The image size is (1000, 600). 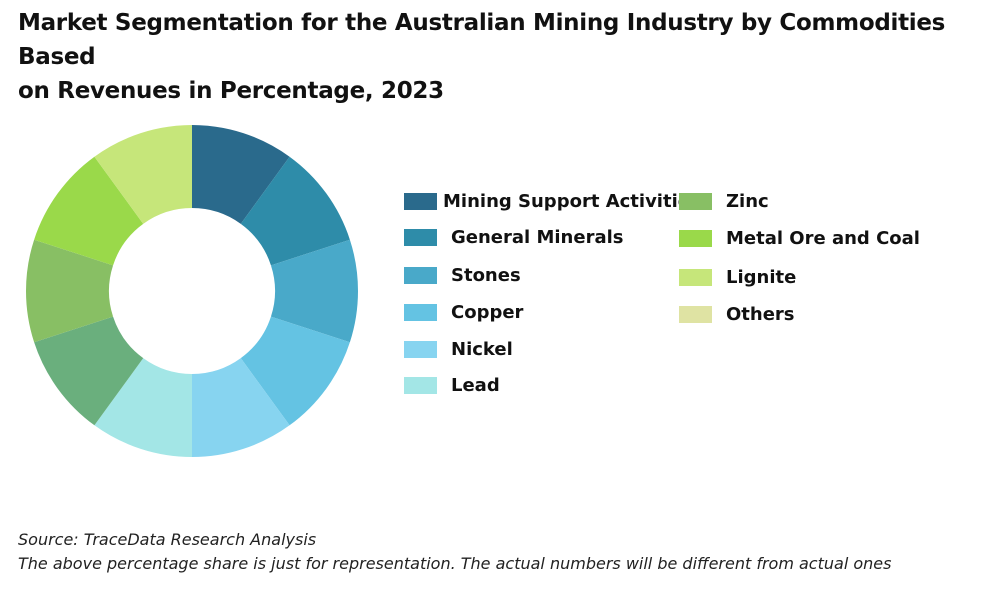 I want to click on legend-label: Copper, so click(x=487, y=312).